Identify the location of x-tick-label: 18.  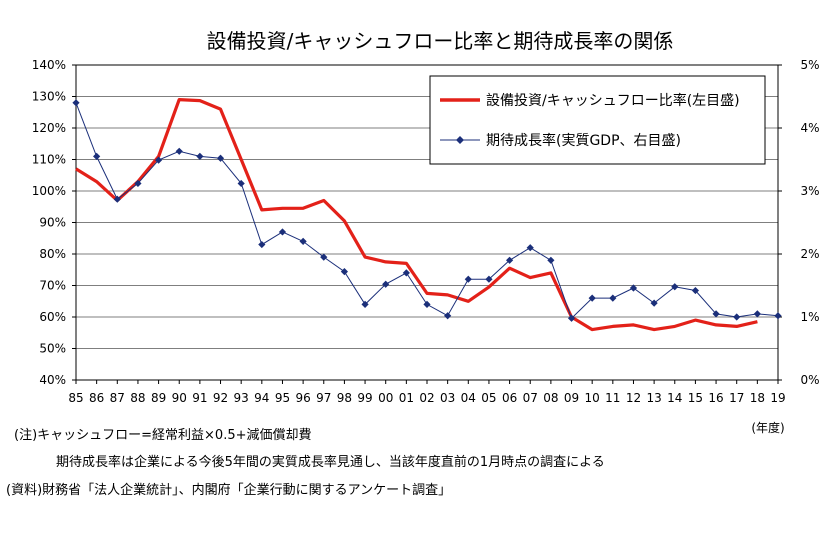
(757, 398).